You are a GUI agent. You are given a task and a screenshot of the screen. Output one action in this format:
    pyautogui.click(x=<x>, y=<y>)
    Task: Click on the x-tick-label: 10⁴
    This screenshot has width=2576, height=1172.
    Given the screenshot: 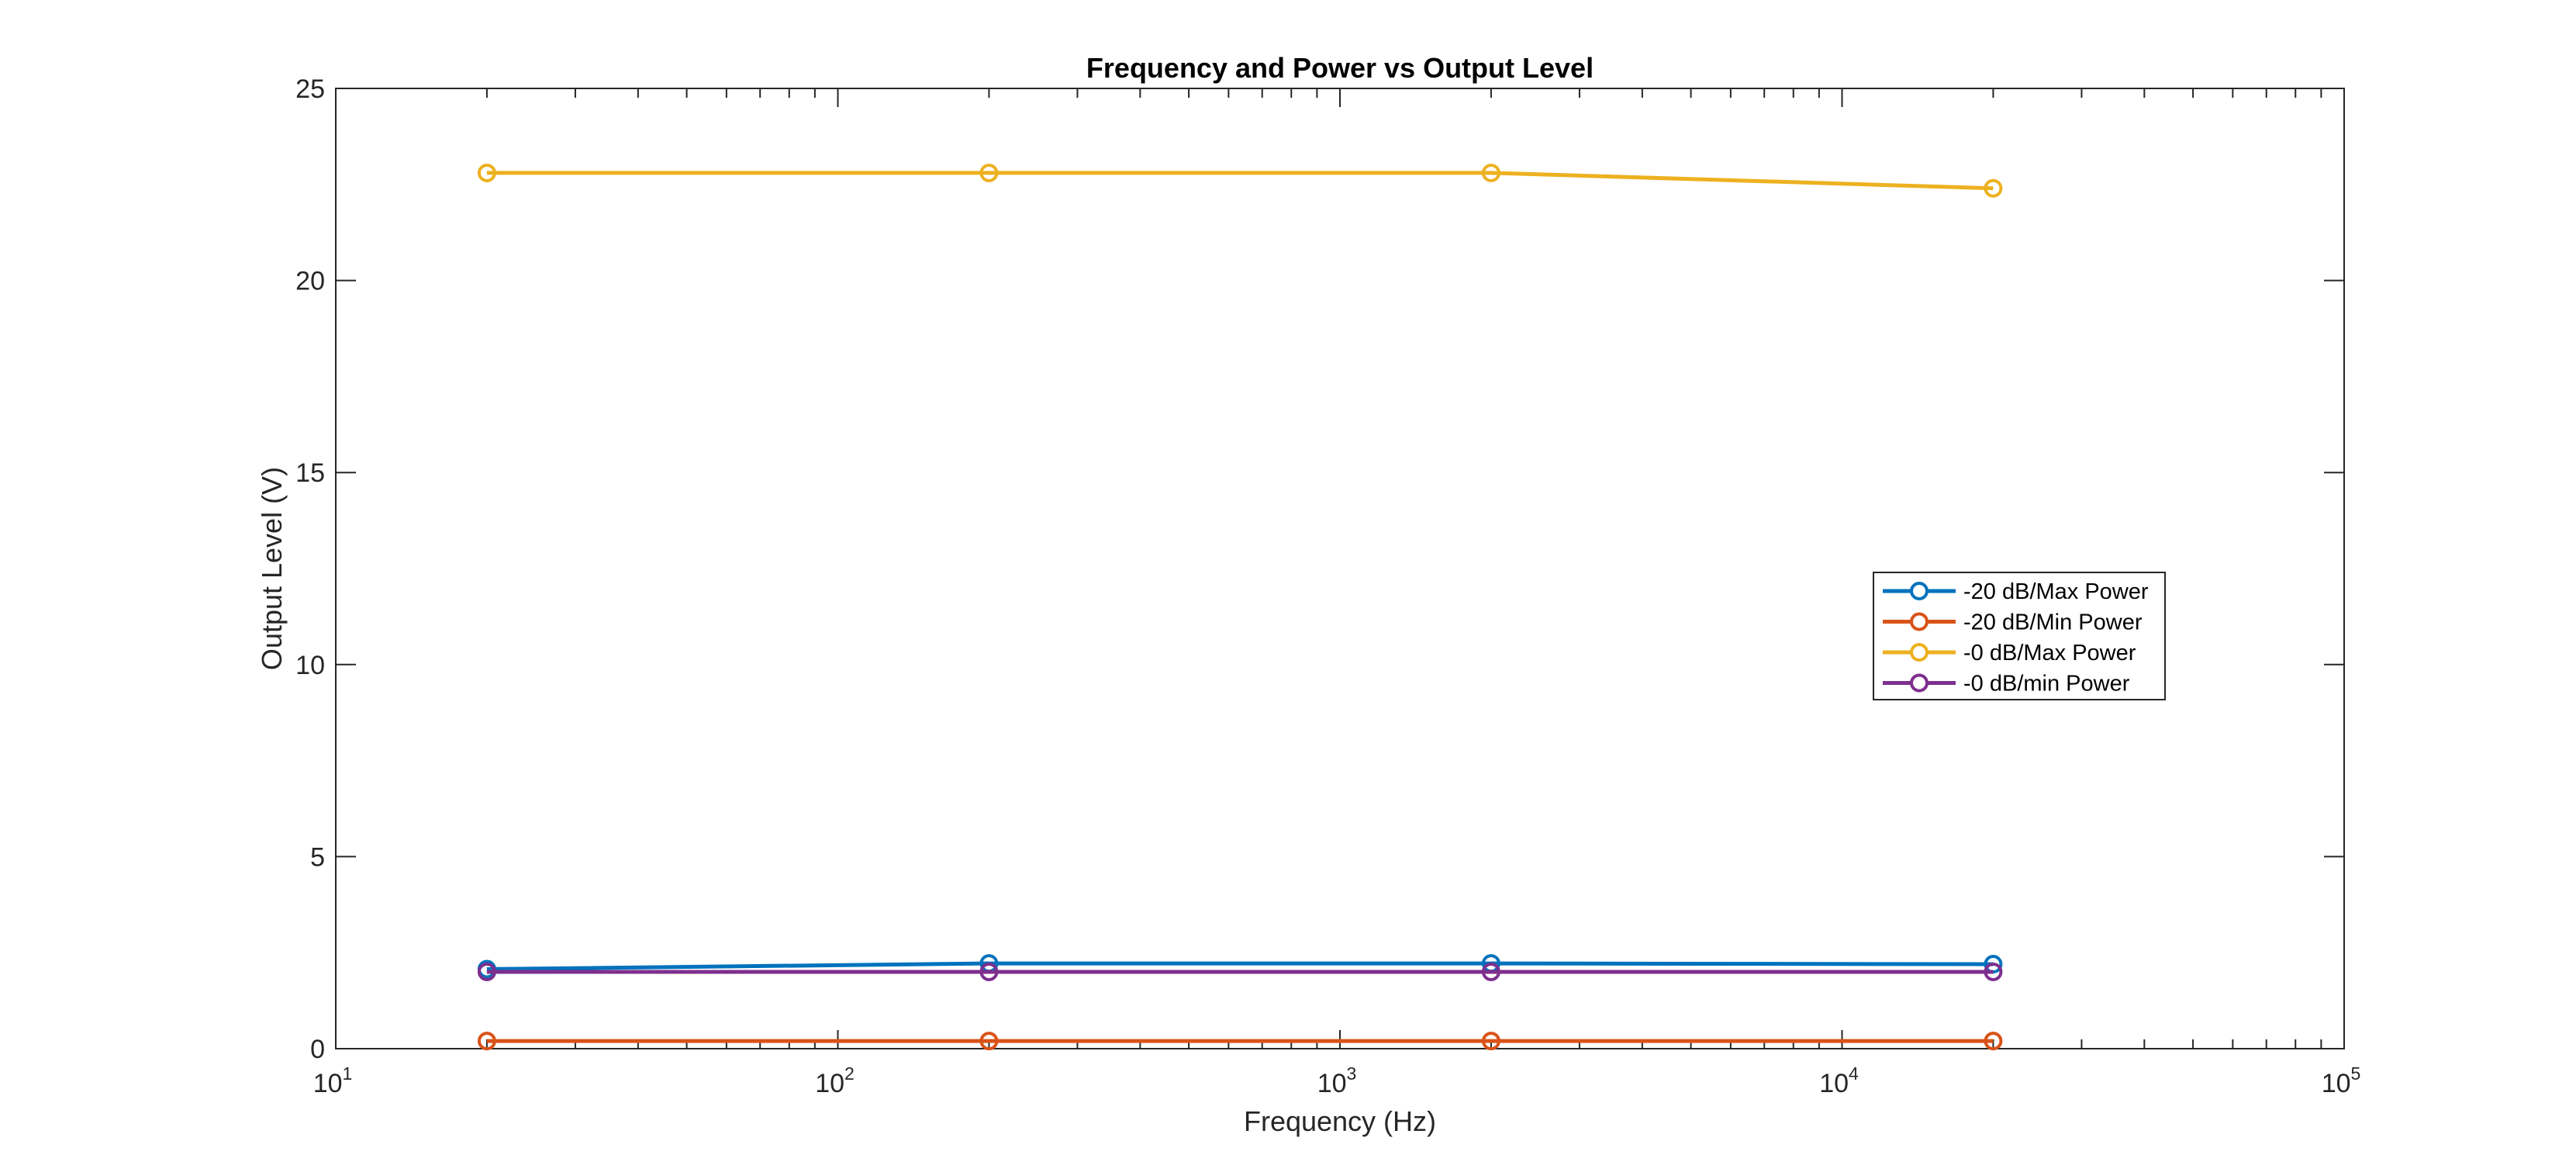 What is the action you would take?
    pyautogui.click(x=1839, y=1080)
    